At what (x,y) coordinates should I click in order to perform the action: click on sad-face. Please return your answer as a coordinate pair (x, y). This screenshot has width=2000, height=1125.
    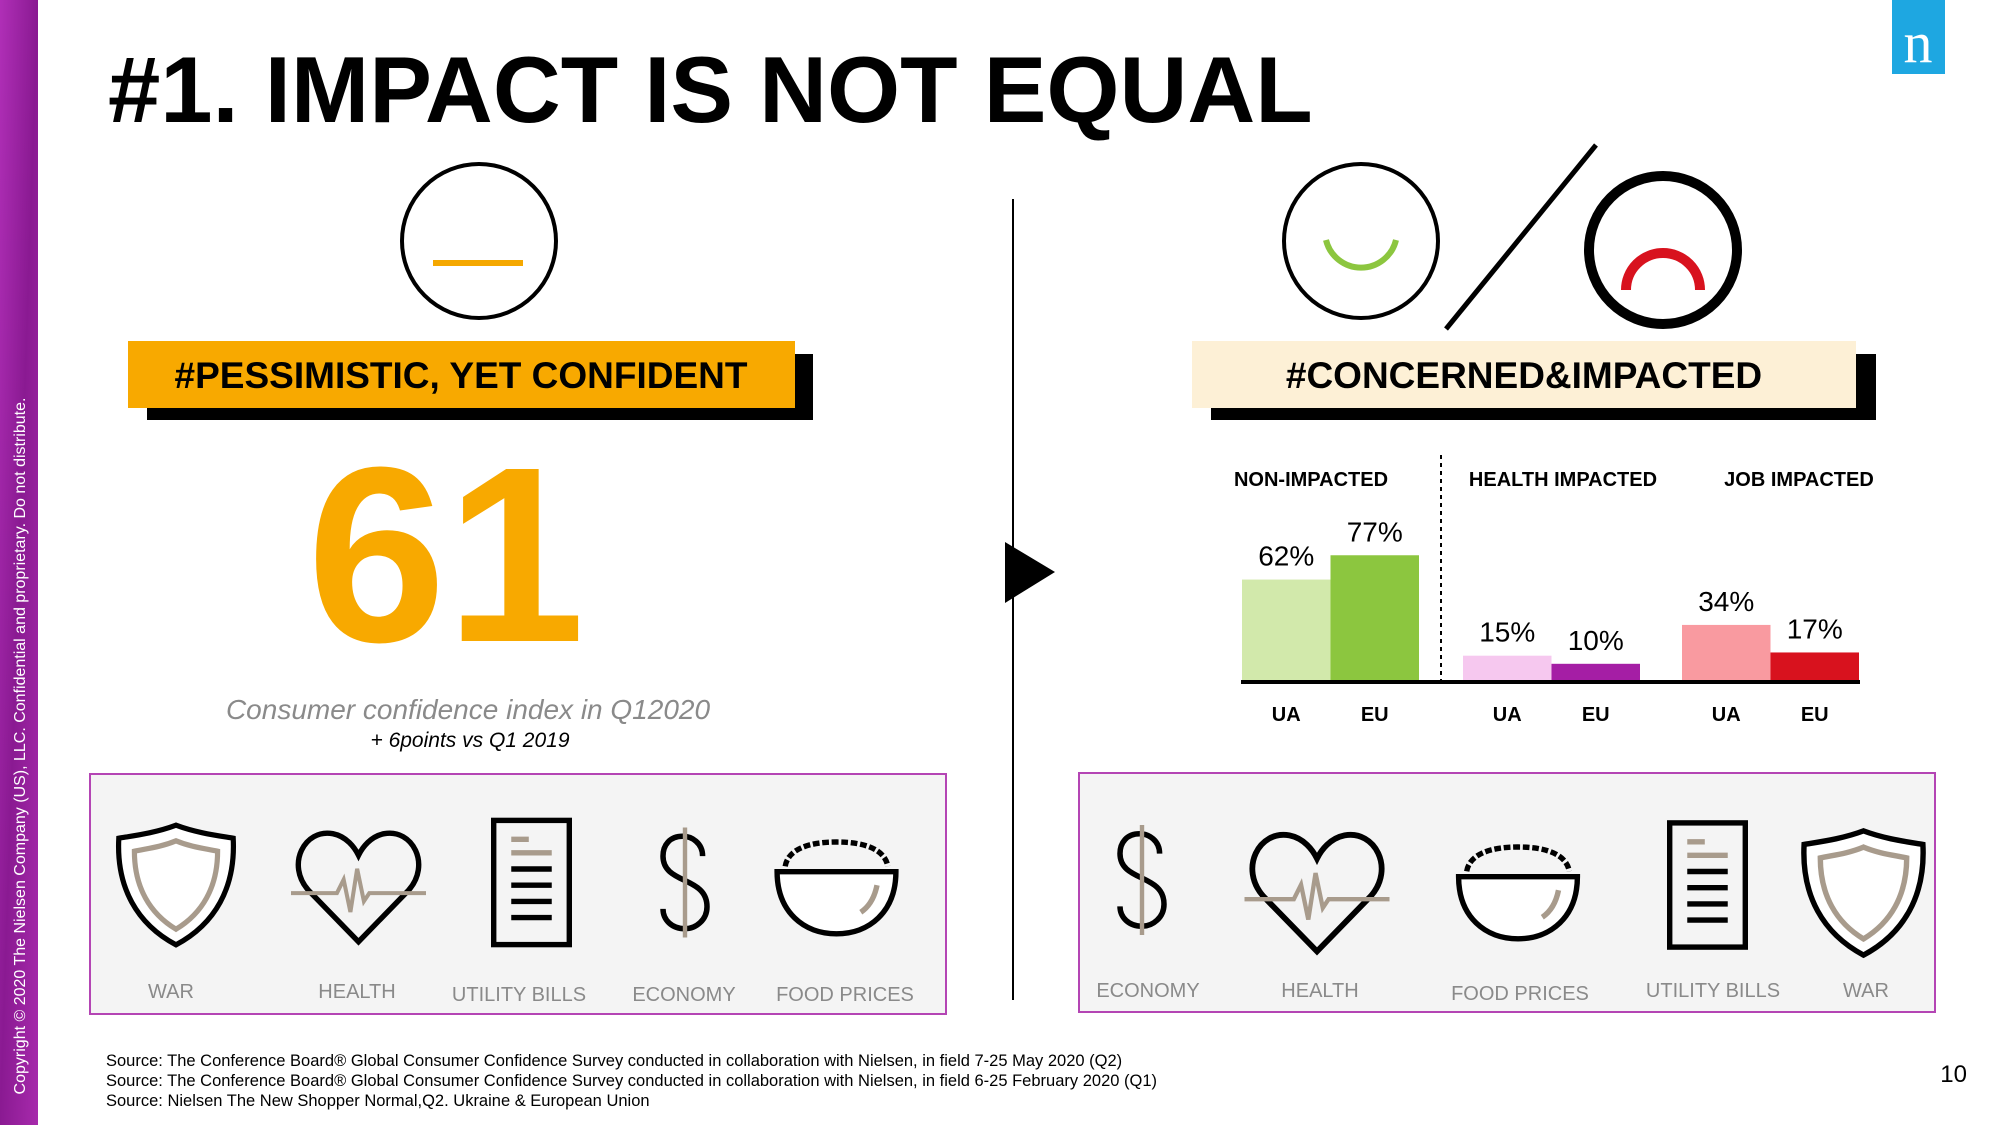
    Looking at the image, I should click on (1663, 250).